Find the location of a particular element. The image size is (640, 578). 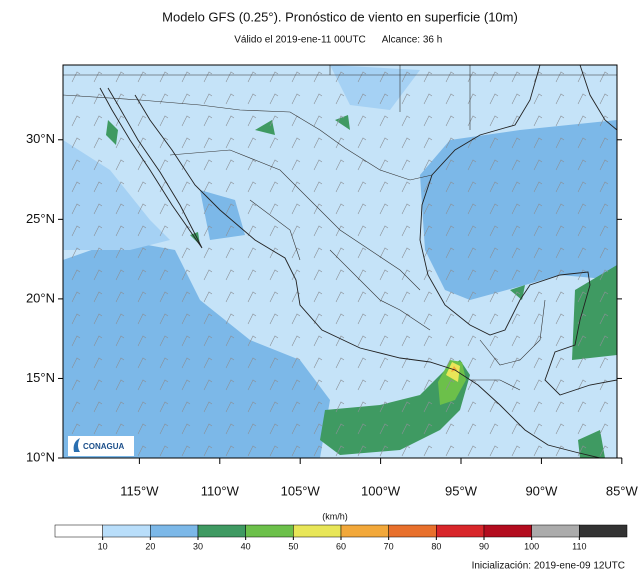

colorbar-tick-label: 110 is located at coordinates (579, 546).